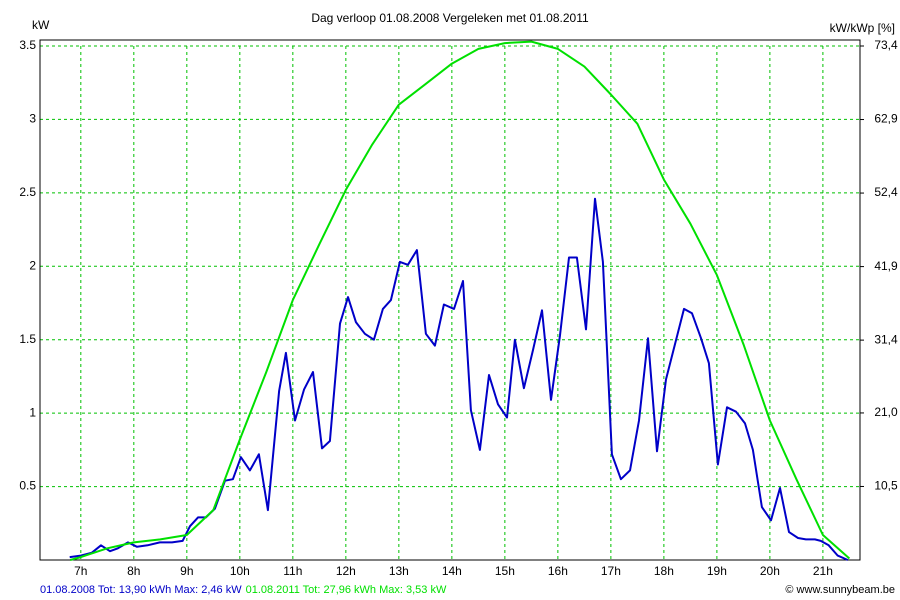 Image resolution: width=900 pixels, height=600 pixels. Describe the element at coordinates (770, 571) in the screenshot. I see `x-tick-label: 20h` at that location.